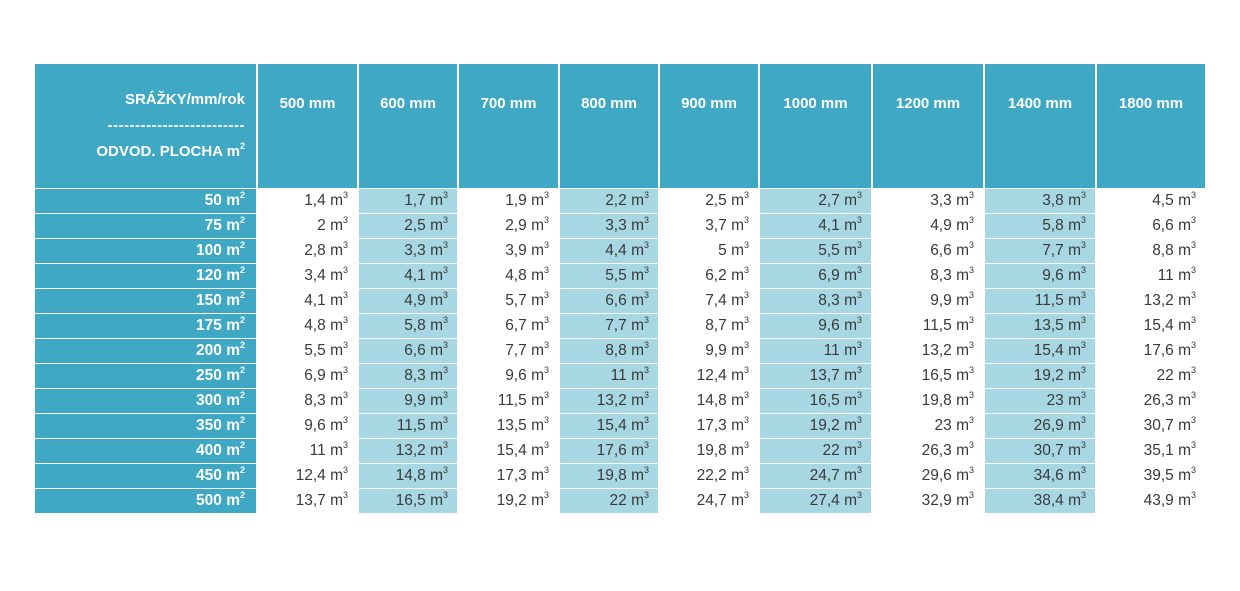 This screenshot has width=1240, height=591. What do you see at coordinates (507, 200) in the screenshot?
I see `table-cell: 1,9 m3` at bounding box center [507, 200].